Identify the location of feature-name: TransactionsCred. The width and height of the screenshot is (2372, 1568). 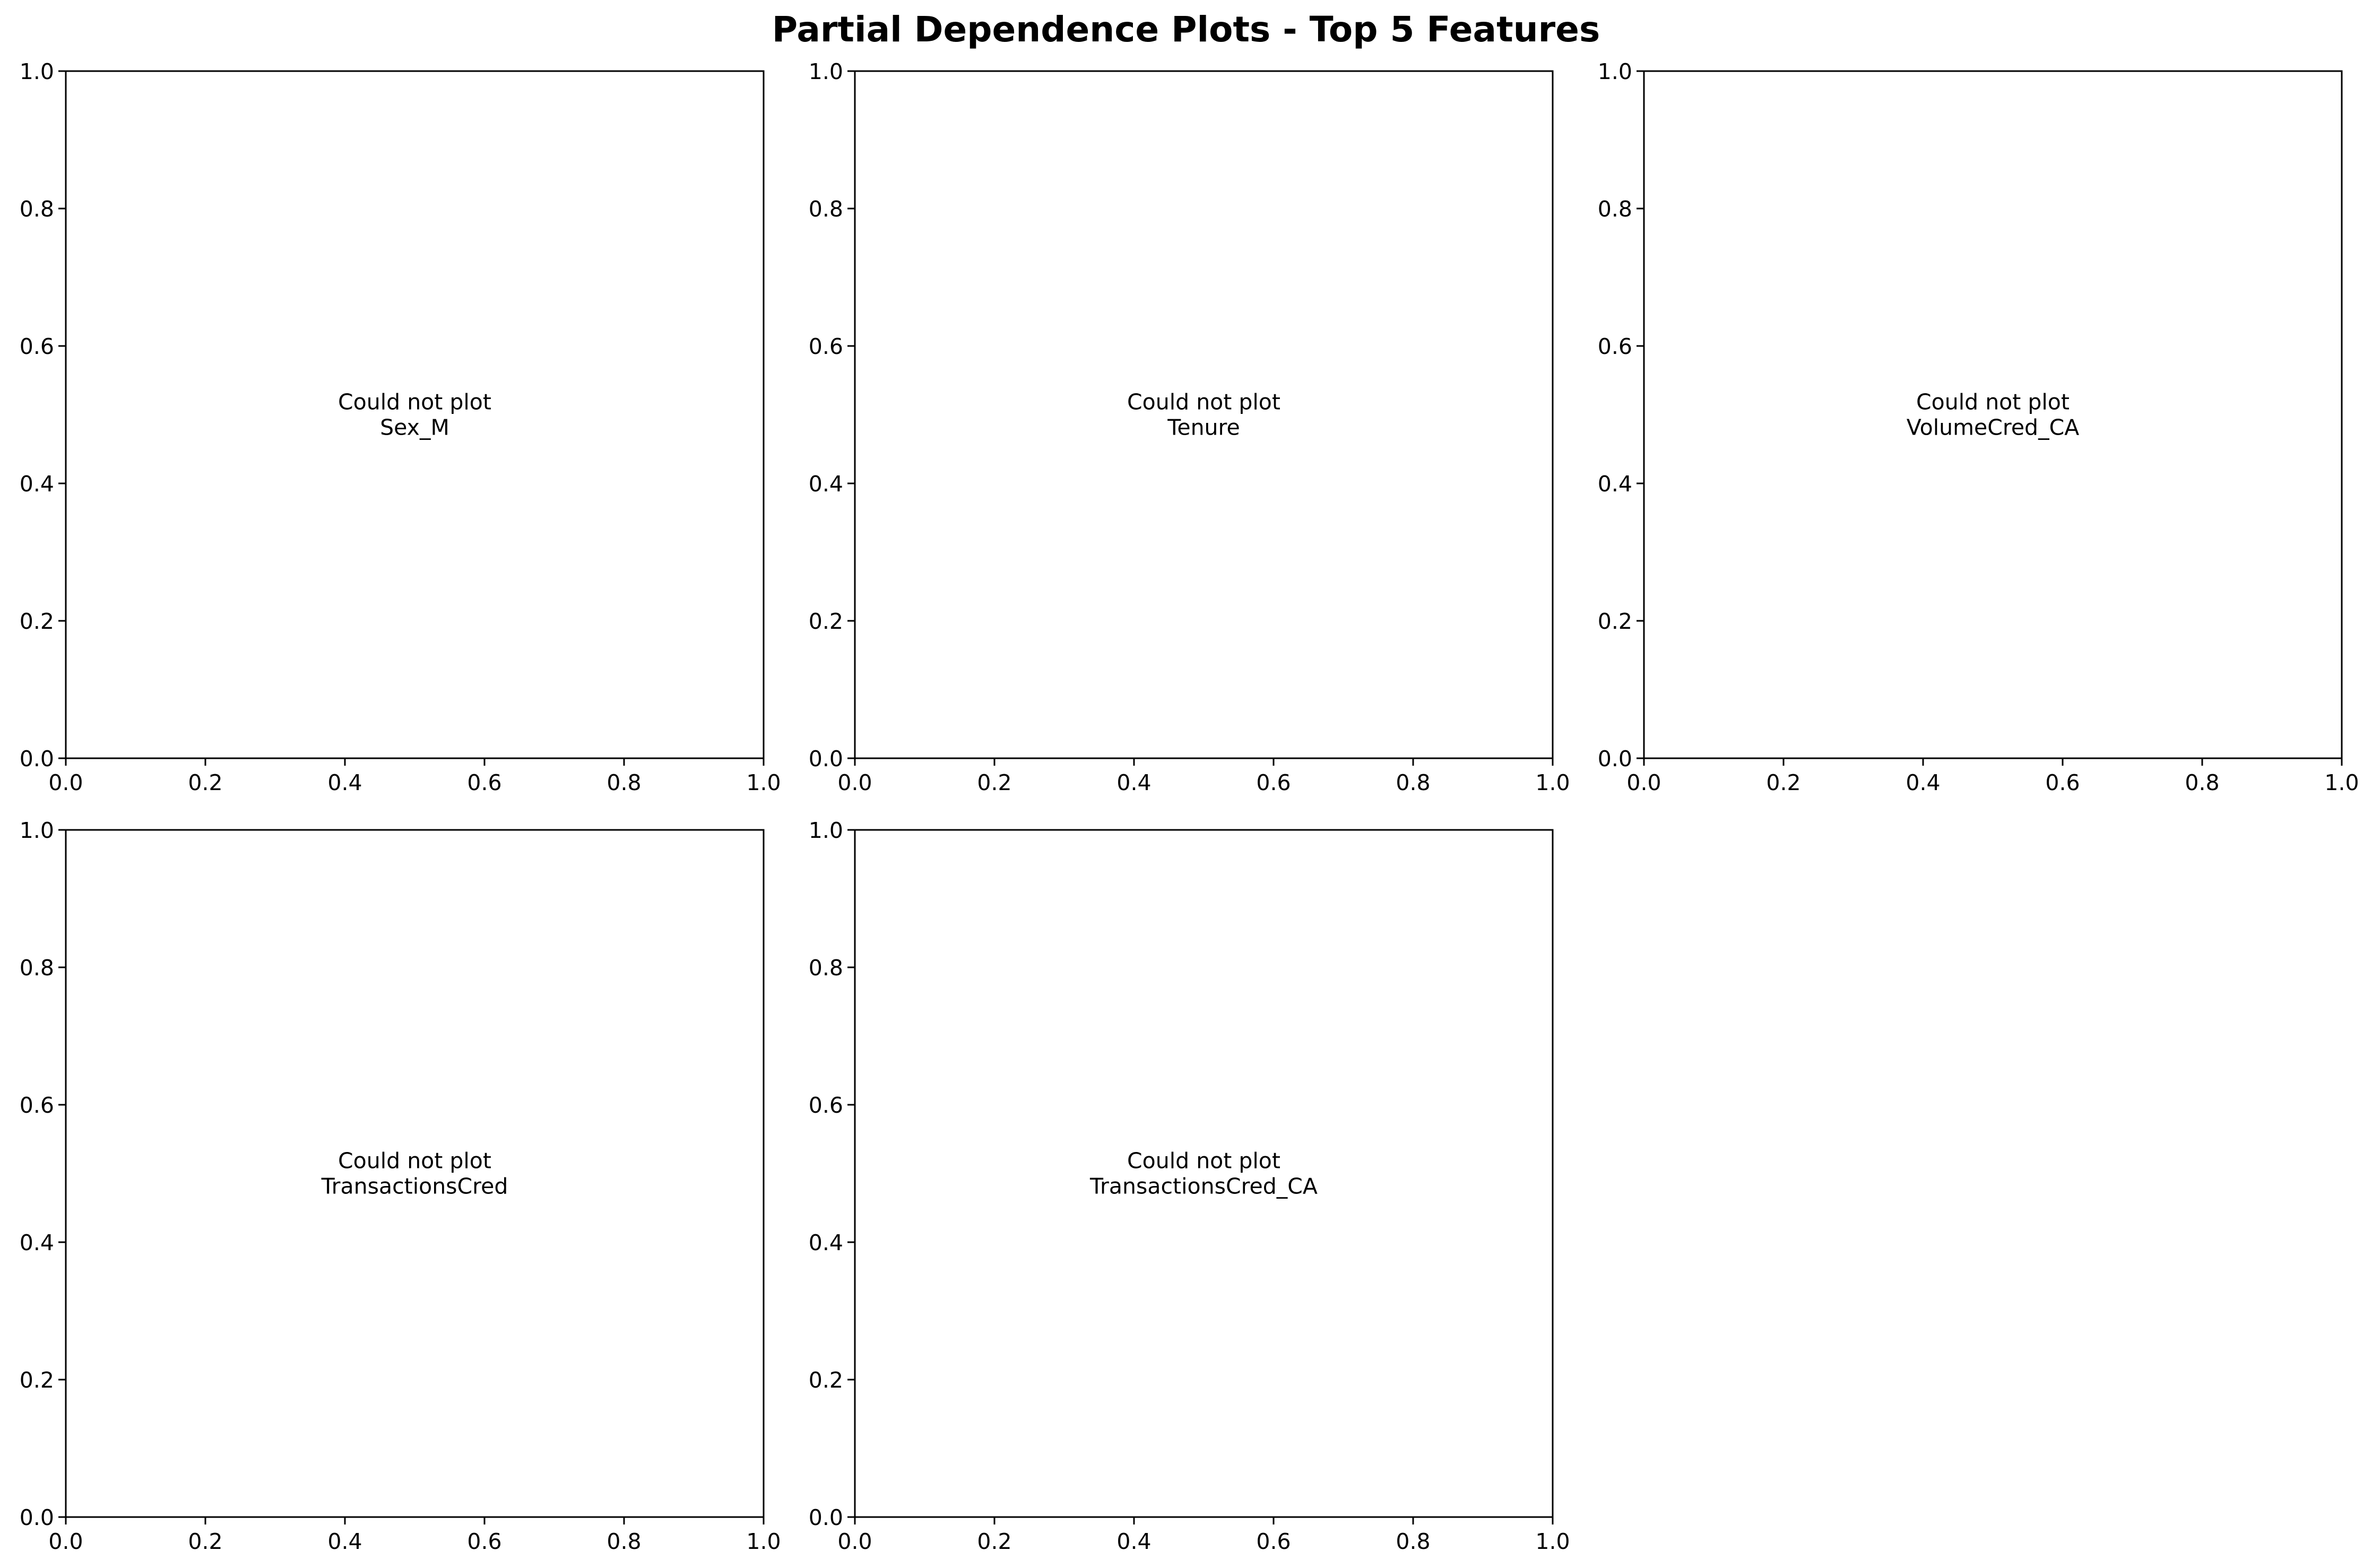
(415, 1186).